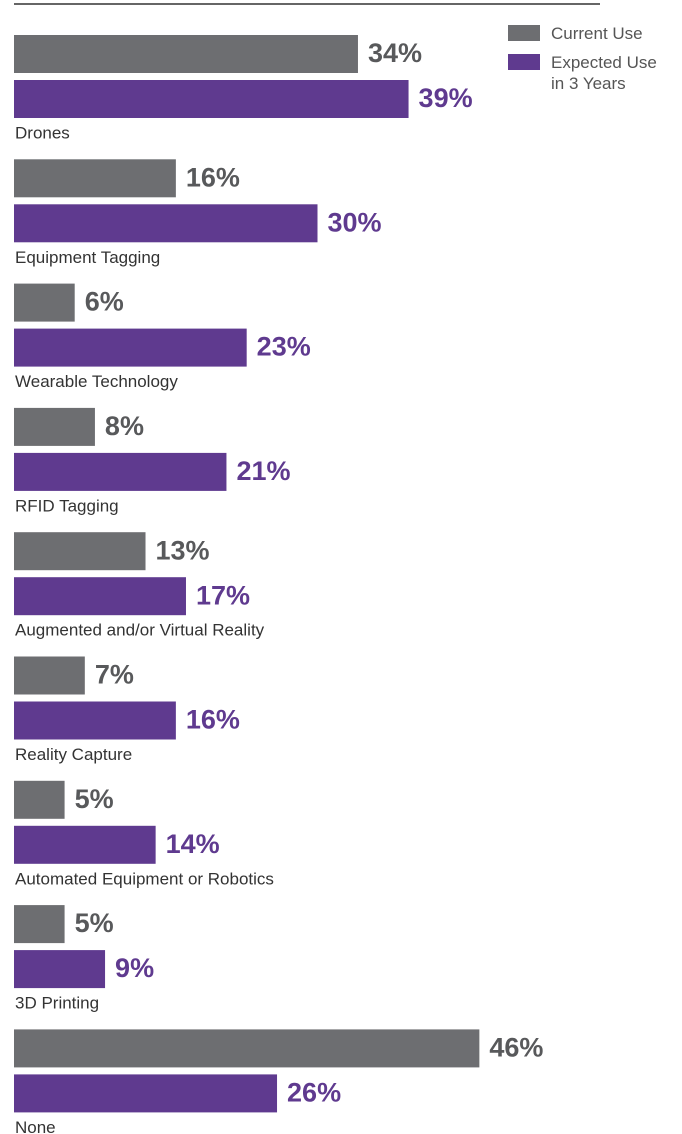 The width and height of the screenshot is (682, 1134). I want to click on value-label: 17%, so click(223, 595).